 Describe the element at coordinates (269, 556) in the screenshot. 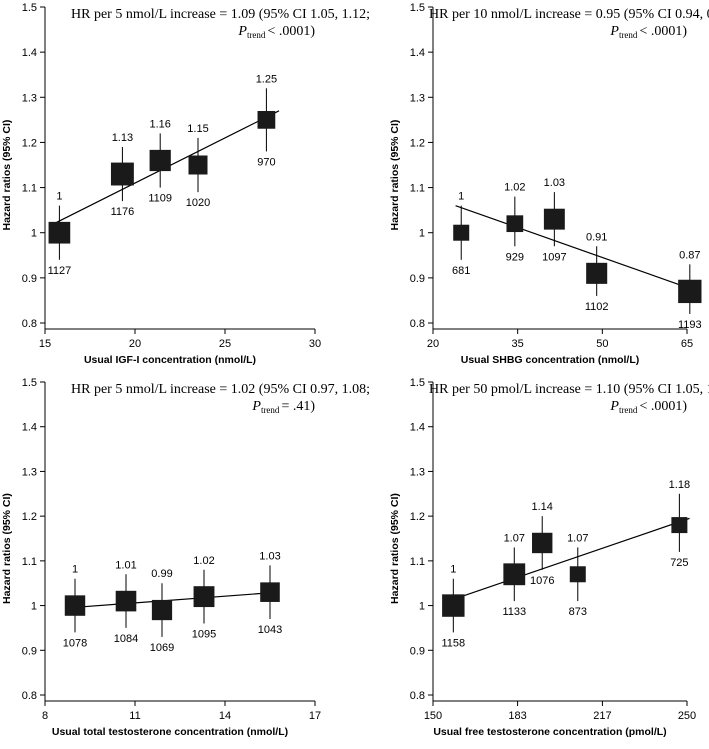

I see `hr-value-label: 1.03` at that location.